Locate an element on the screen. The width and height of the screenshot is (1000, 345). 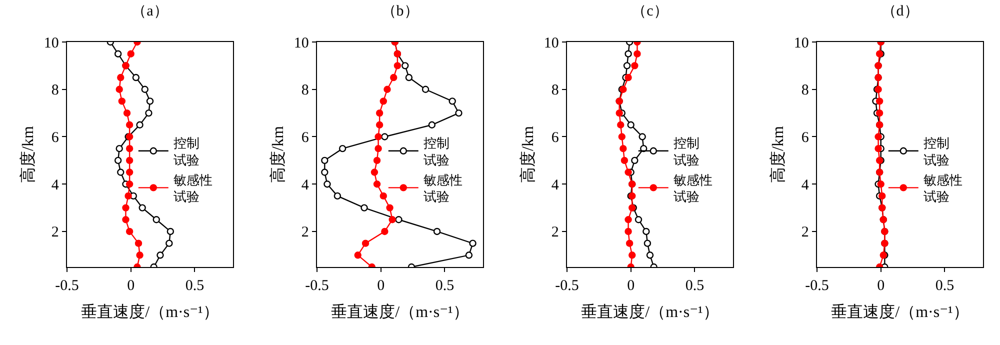
chart-title: （c） is located at coordinates (650, 12).